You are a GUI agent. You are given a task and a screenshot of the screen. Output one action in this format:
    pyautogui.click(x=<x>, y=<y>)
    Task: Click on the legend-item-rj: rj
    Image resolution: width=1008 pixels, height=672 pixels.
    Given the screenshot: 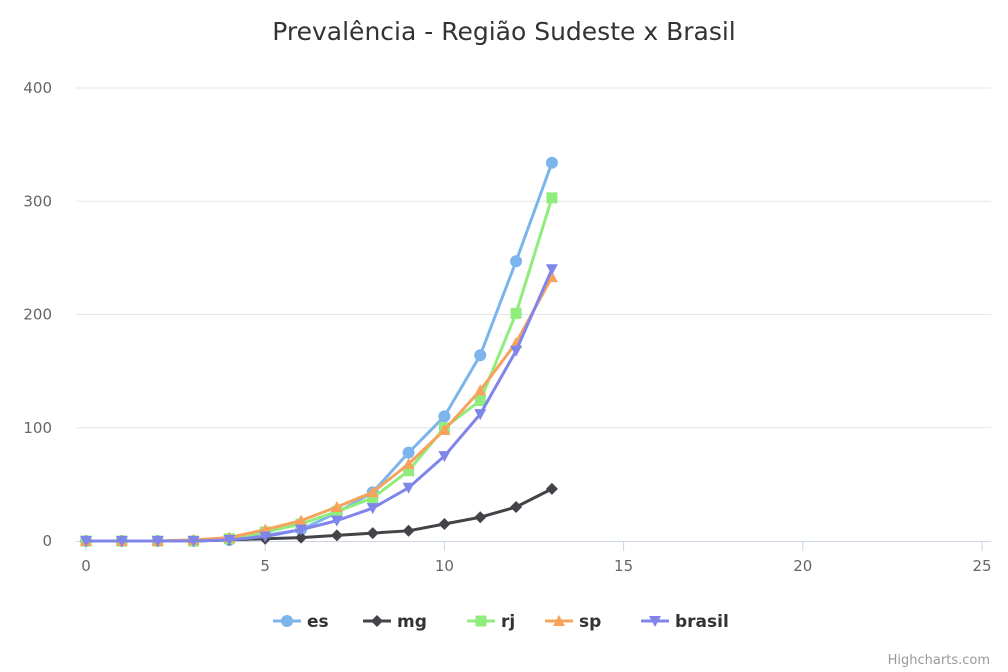 What is the action you would take?
    pyautogui.click(x=491, y=622)
    